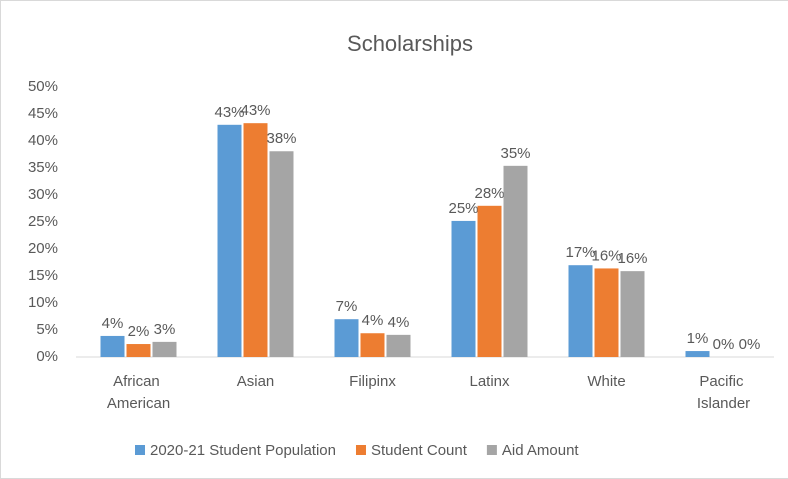 Image resolution: width=788 pixels, height=479 pixels. Describe the element at coordinates (463, 208) in the screenshot. I see `value-label: 25%` at that location.